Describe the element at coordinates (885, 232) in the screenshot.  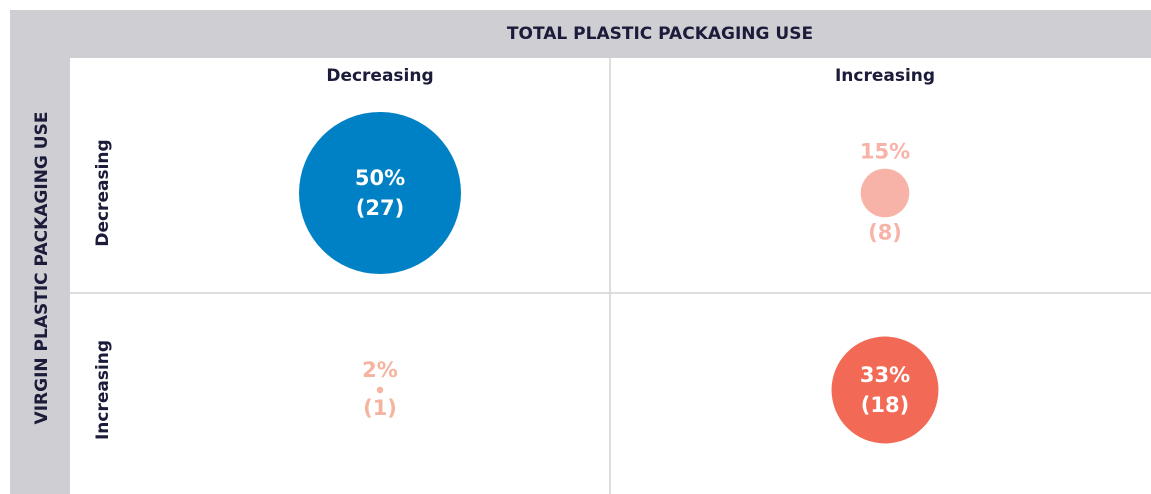
I see `count-label: (8)` at that location.